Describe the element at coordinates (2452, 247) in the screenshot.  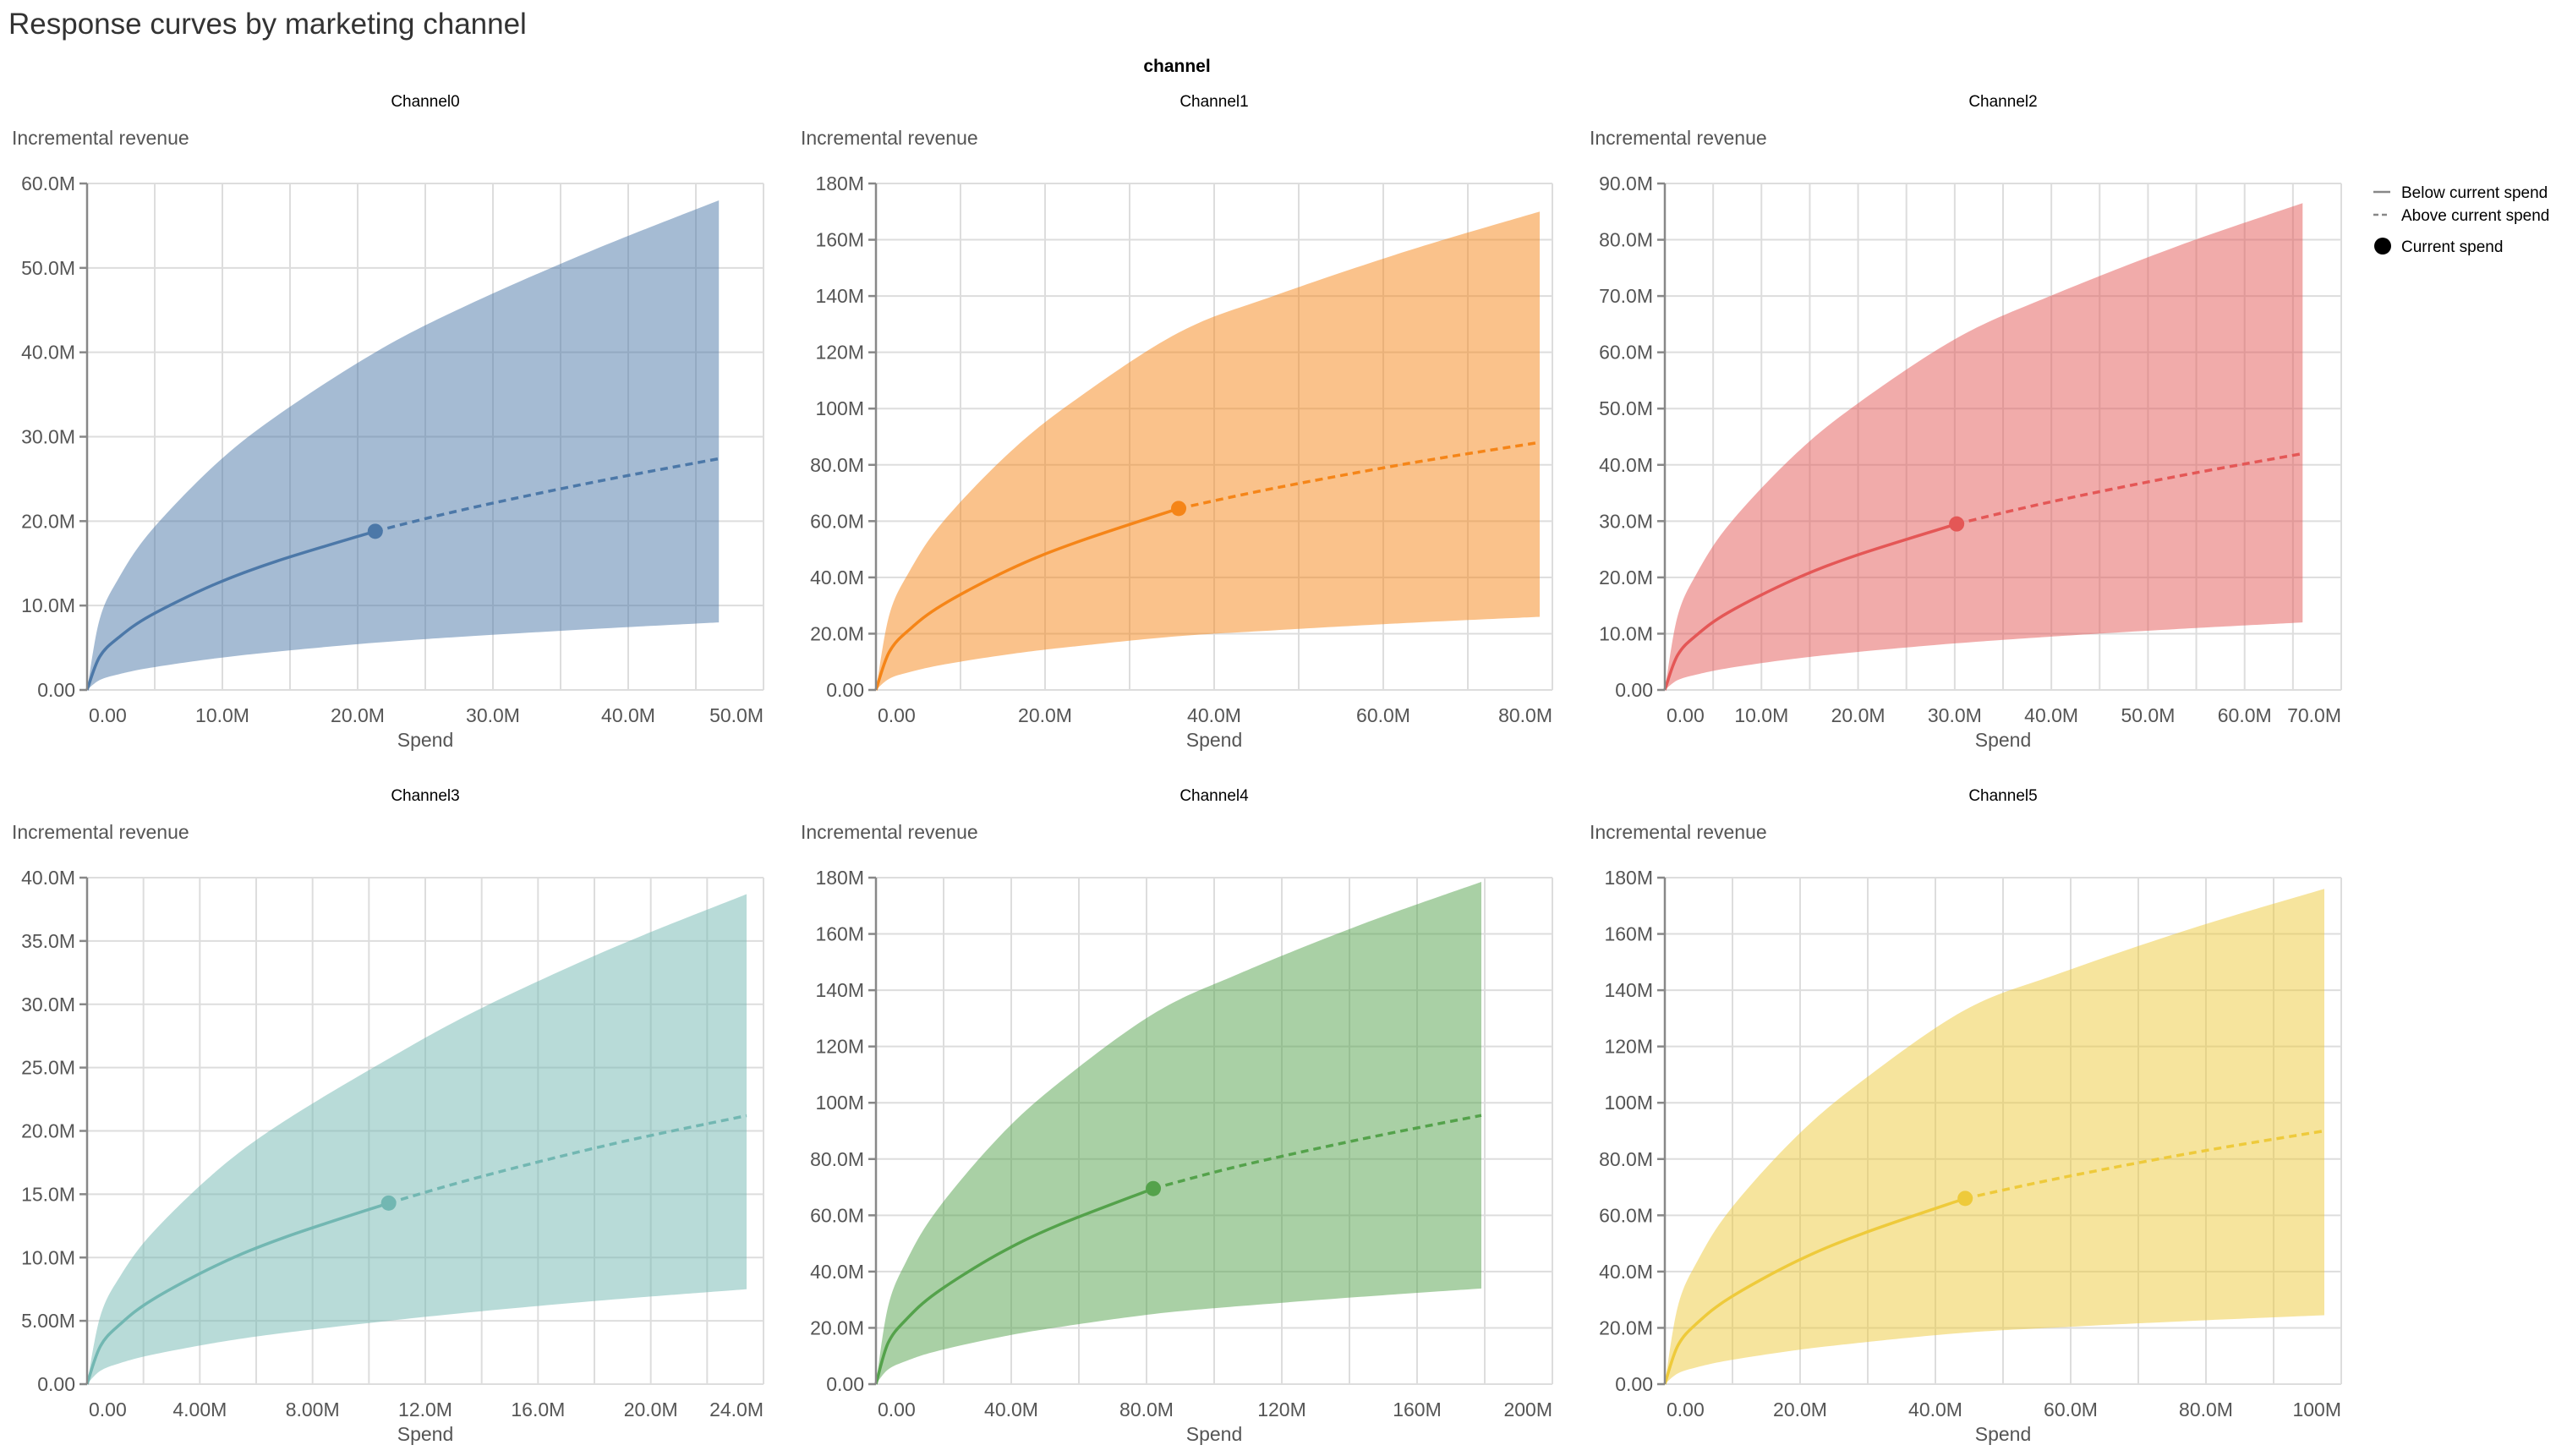
I see `legend-label-current: Current spend` at that location.